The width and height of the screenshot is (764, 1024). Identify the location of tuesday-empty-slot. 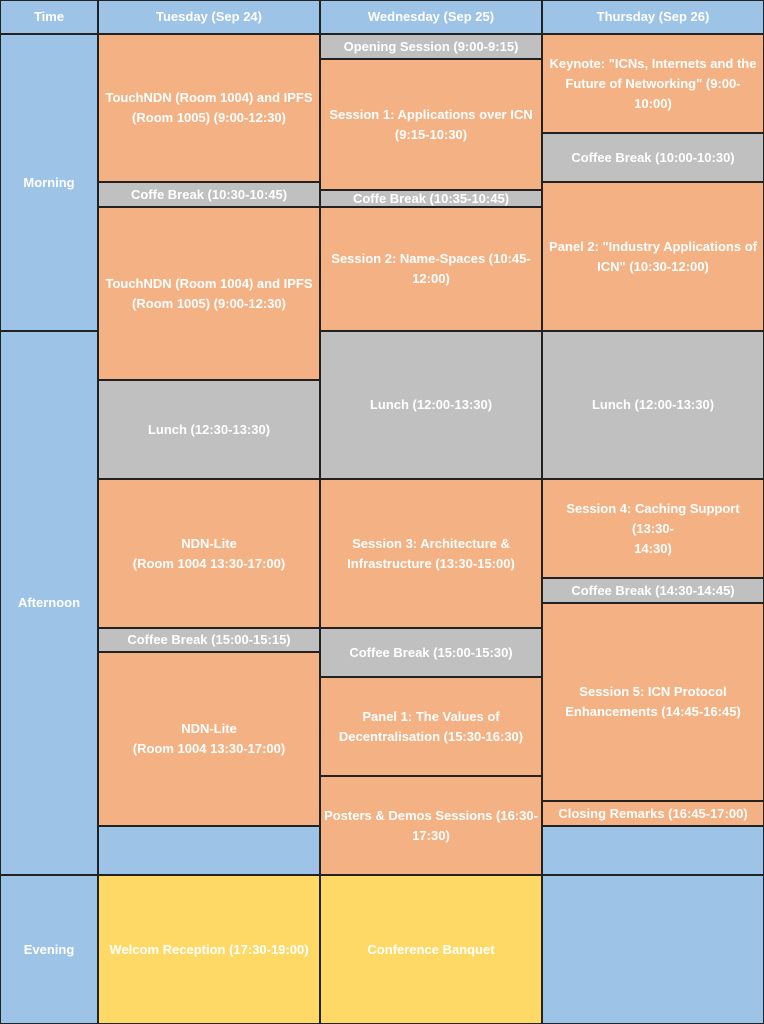
(209, 850).